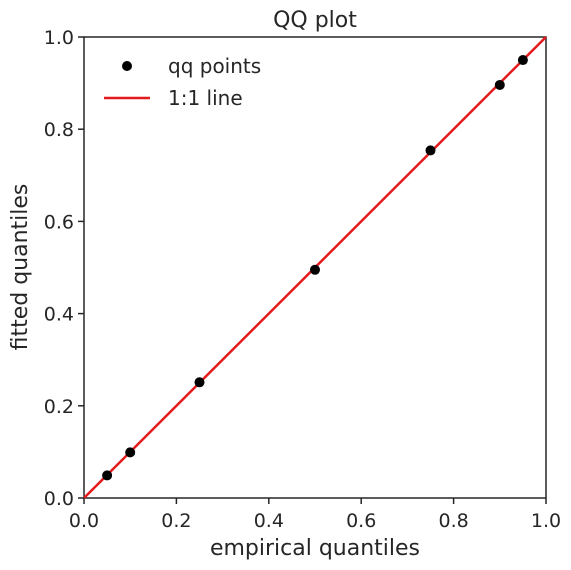 The width and height of the screenshot is (571, 570). What do you see at coordinates (214, 66) in the screenshot?
I see `legend-label-qq-points: qq points` at bounding box center [214, 66].